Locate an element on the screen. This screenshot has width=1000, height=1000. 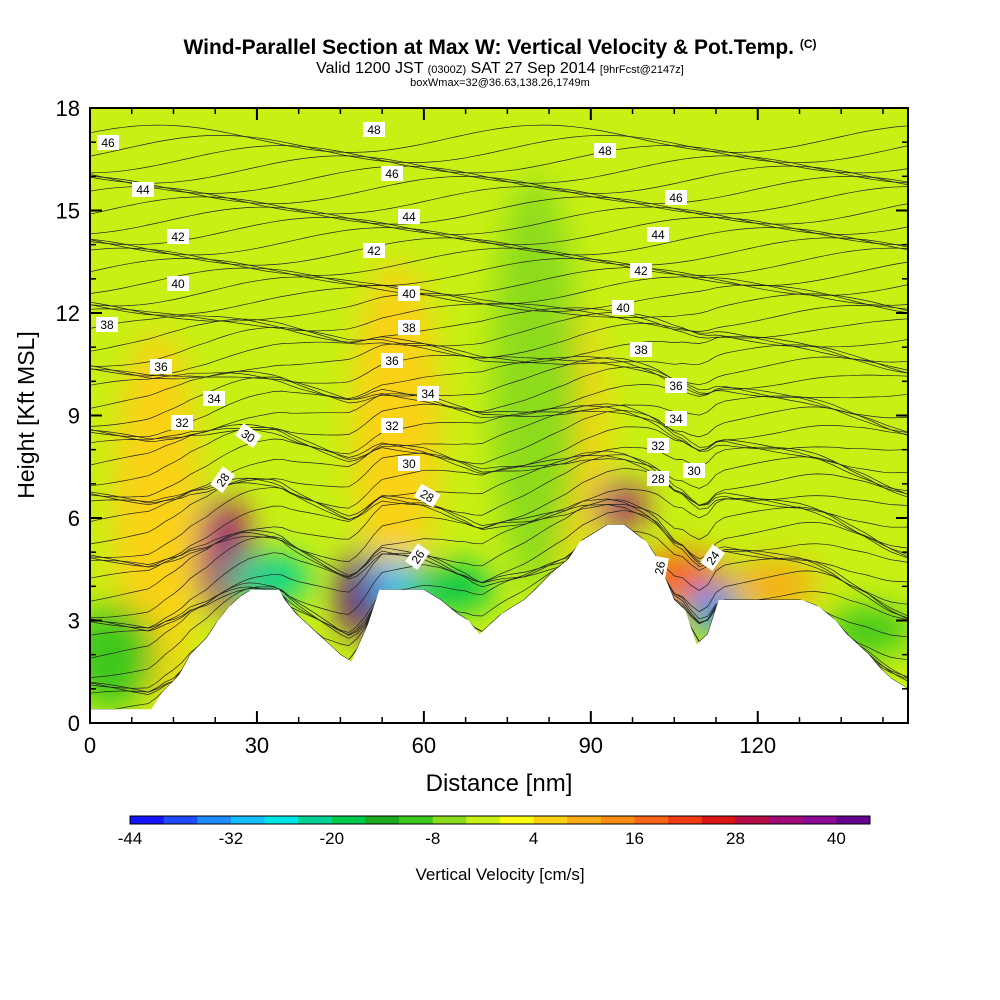
contour-label: 30 is located at coordinates (694, 470).